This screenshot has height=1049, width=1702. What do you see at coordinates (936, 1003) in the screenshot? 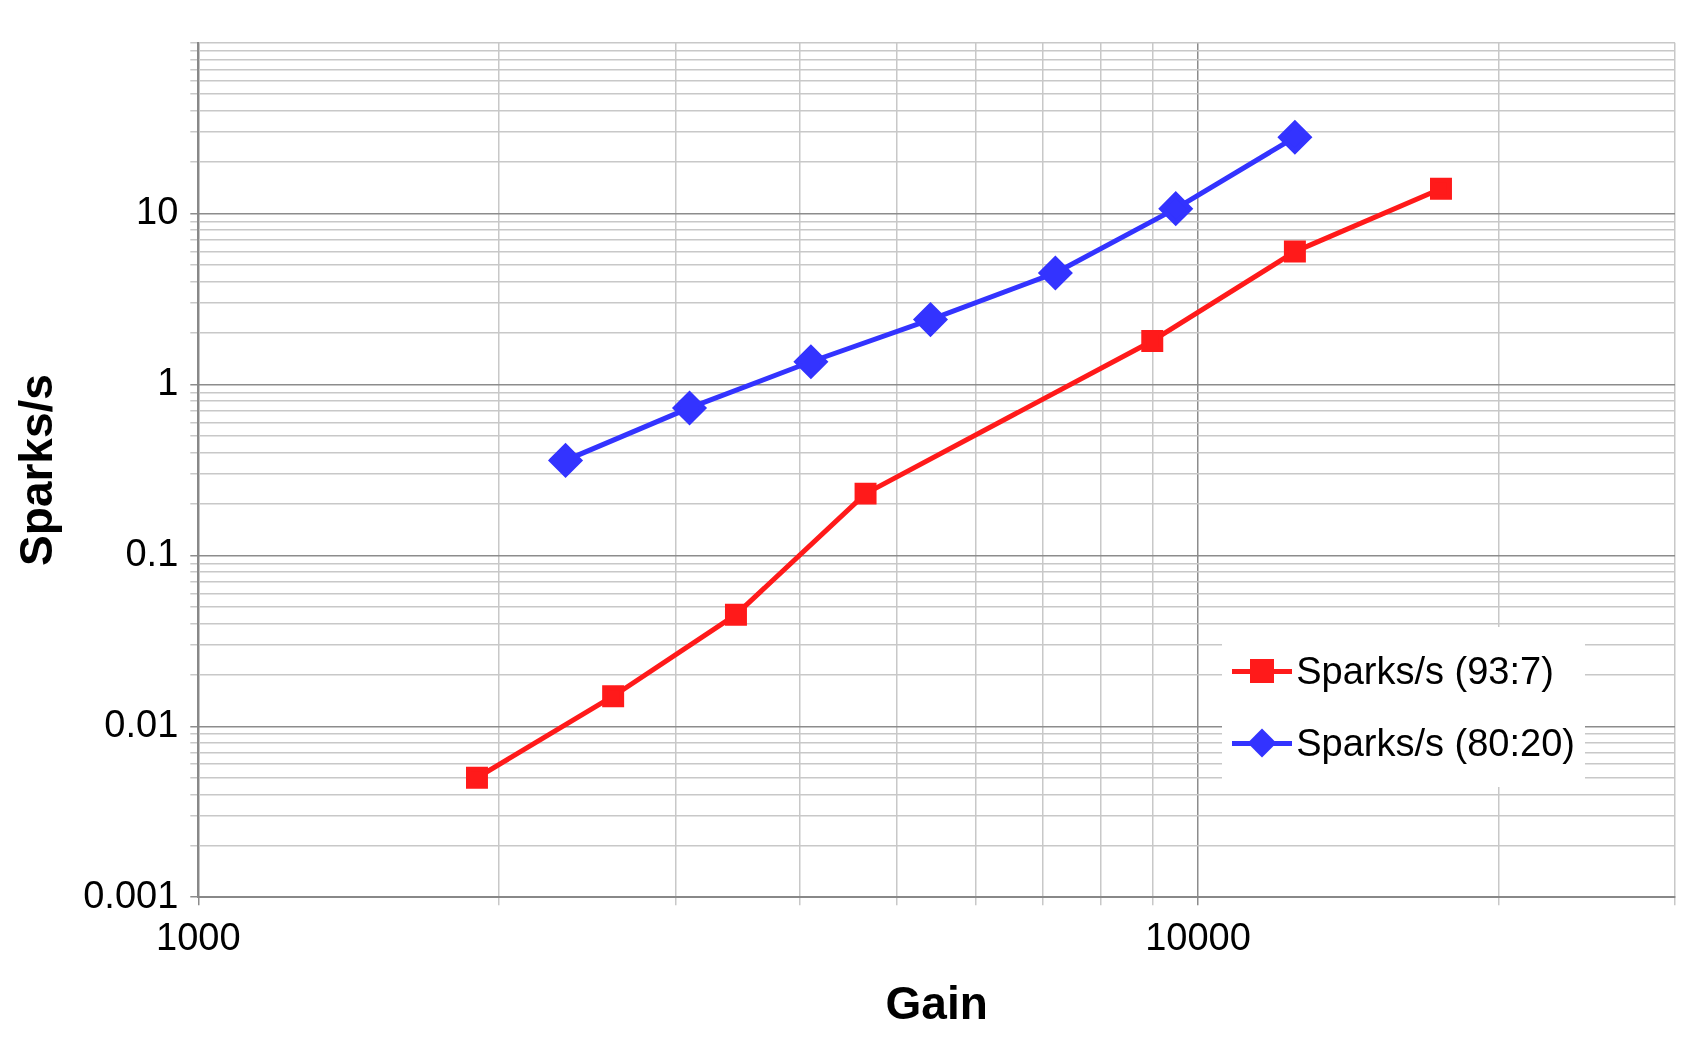
I see `x-axis-title: Gain` at bounding box center [936, 1003].